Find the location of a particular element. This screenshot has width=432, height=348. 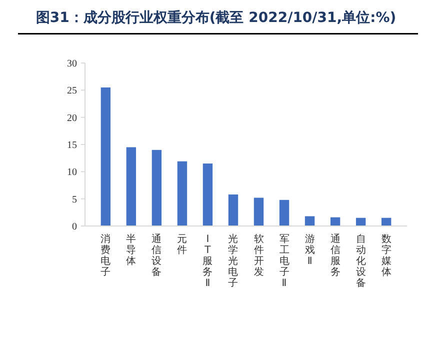

y-tick-label: 15 is located at coordinates (72, 145).